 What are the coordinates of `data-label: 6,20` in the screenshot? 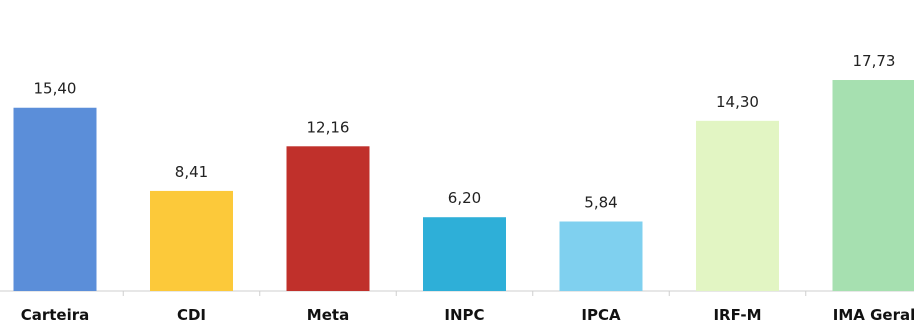 It's located at (464, 198).